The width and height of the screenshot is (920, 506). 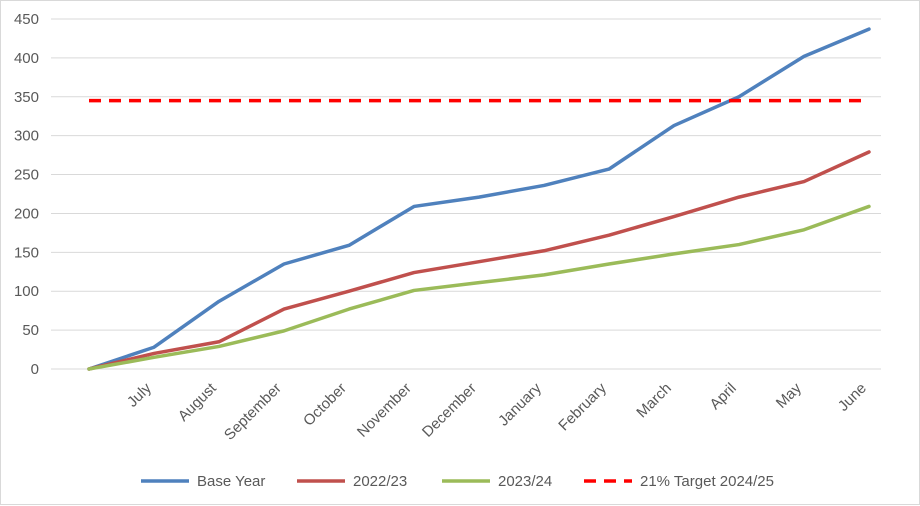 I want to click on y-tick-label: 150, so click(x=26, y=252).